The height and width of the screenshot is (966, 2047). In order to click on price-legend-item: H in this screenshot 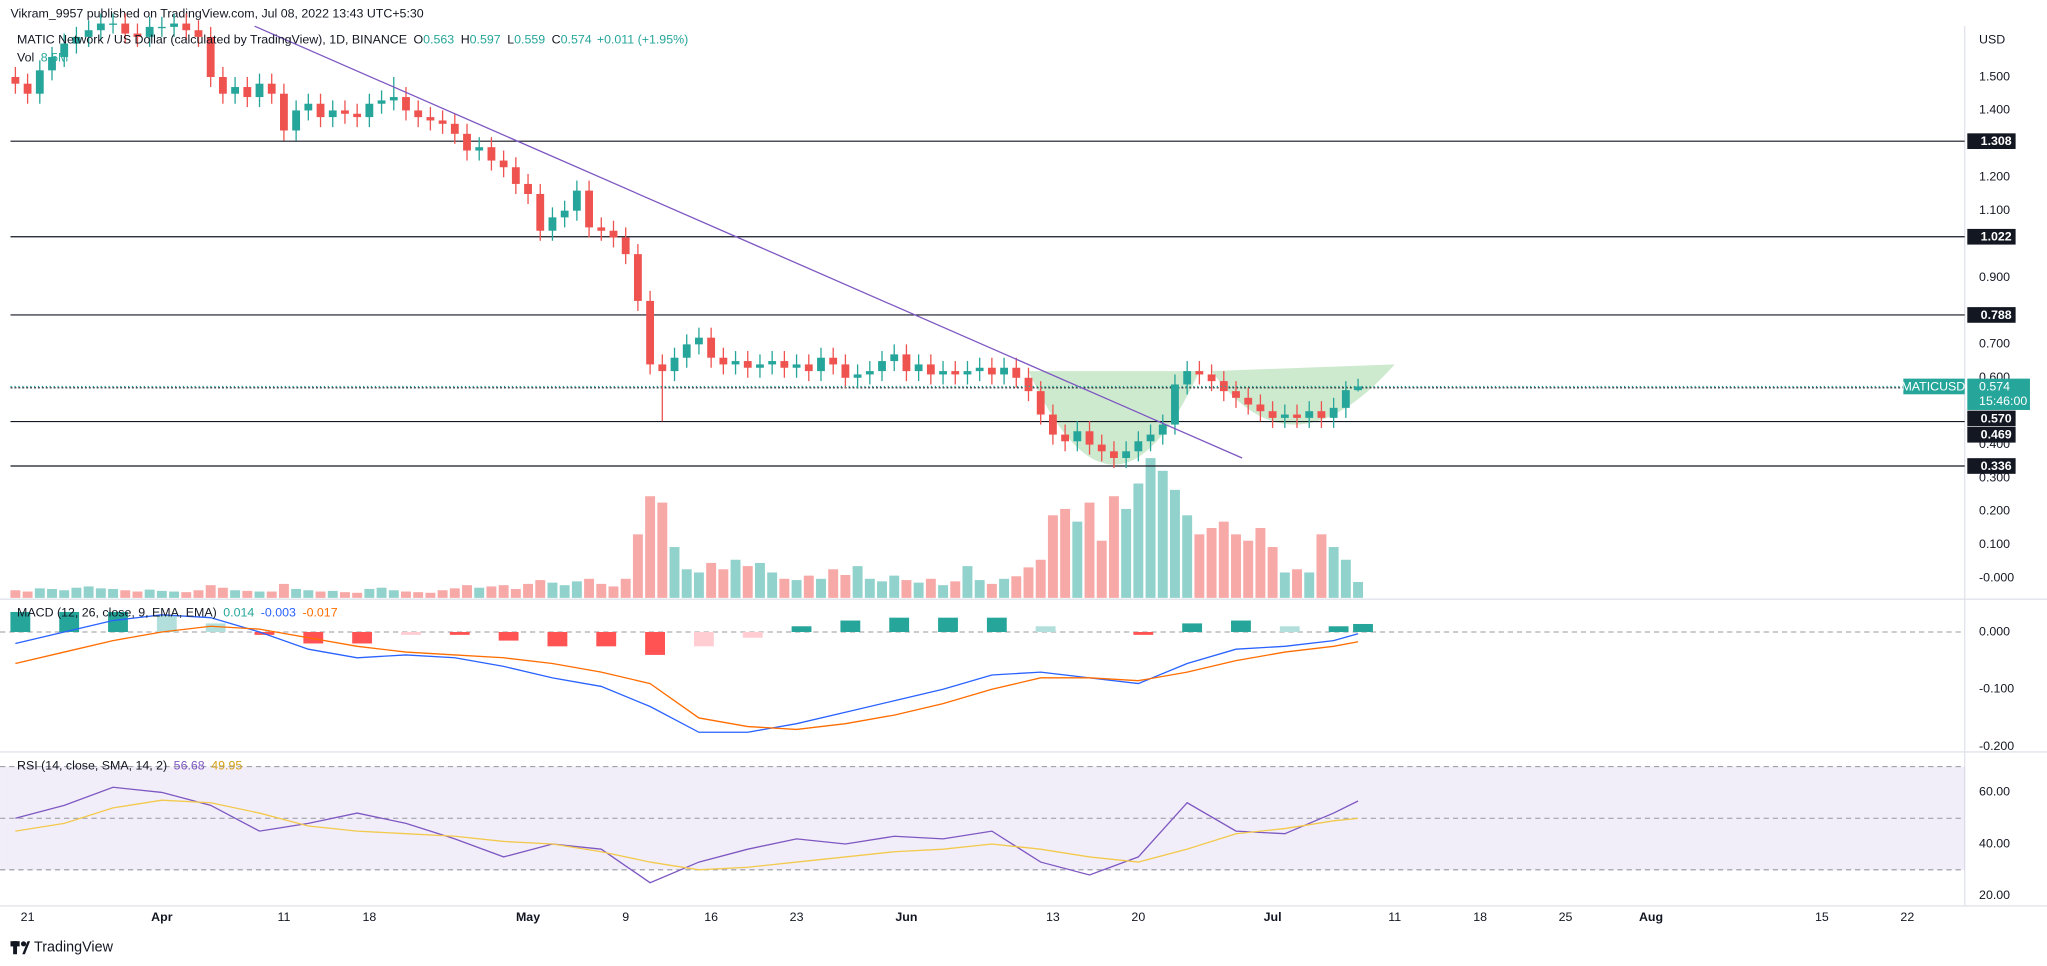, I will do `click(465, 40)`.